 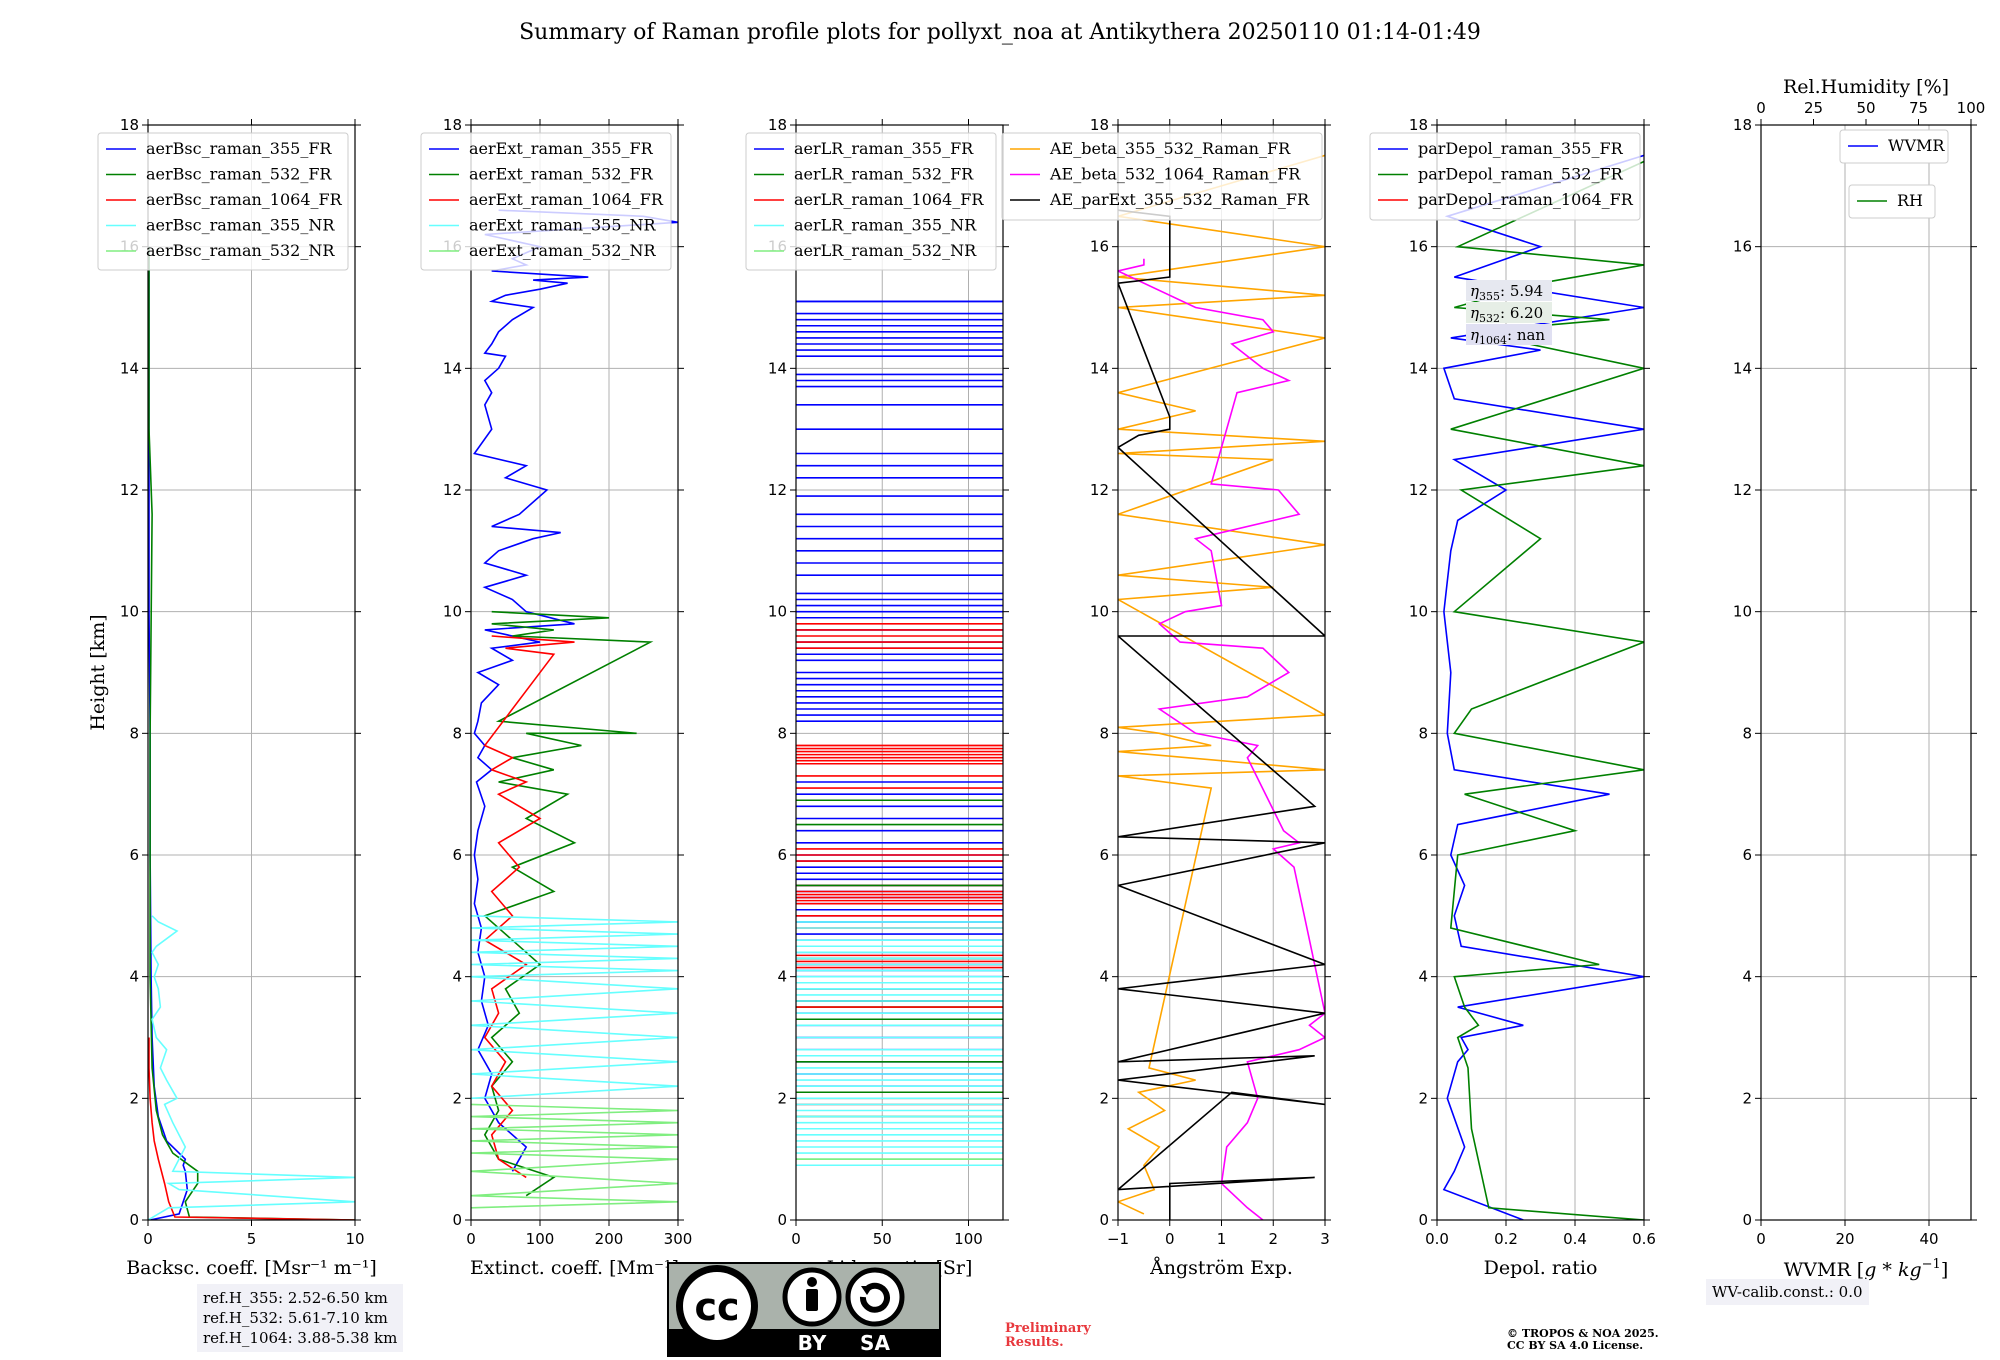 I want to click on top-x-tick-label: 25, so click(x=1813, y=108).